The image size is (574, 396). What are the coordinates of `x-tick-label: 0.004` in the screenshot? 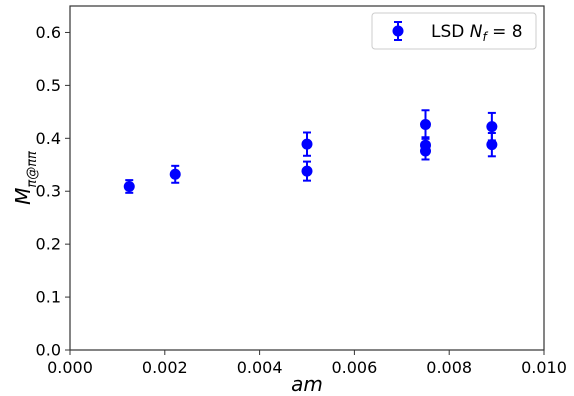 It's located at (260, 367).